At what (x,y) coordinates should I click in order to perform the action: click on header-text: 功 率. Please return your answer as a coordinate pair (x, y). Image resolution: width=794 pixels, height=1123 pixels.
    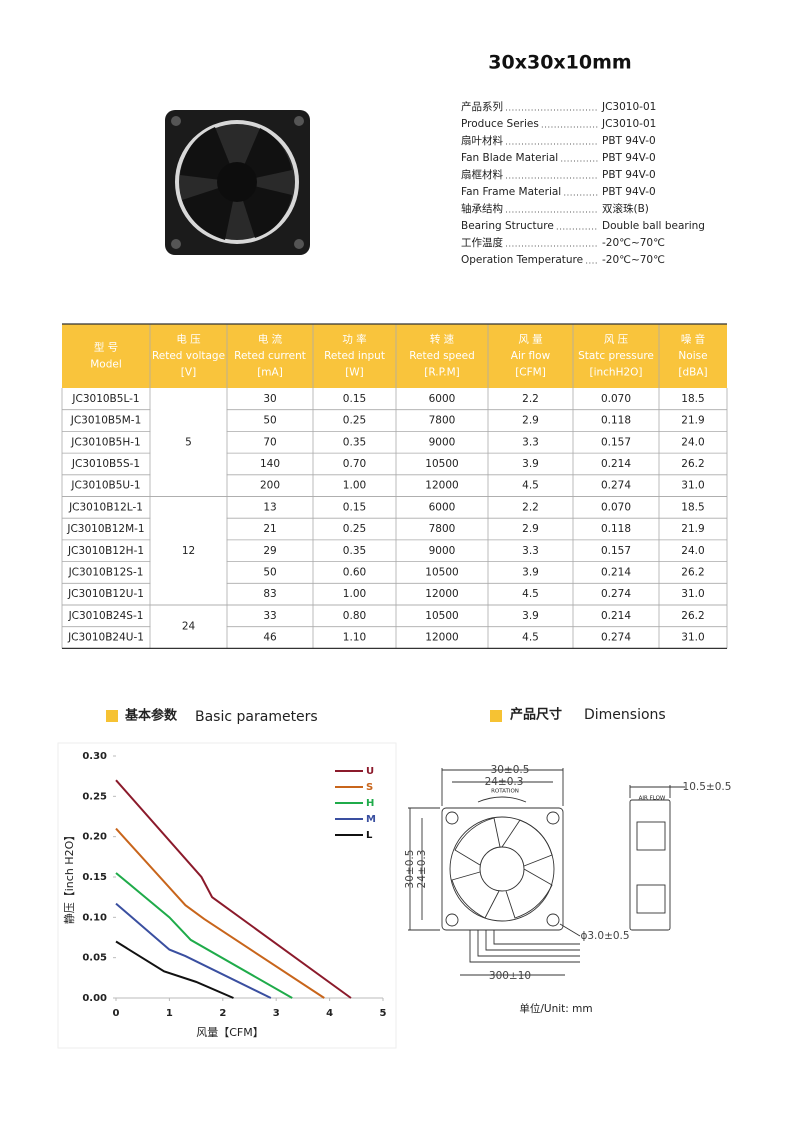
    Looking at the image, I should click on (354, 338).